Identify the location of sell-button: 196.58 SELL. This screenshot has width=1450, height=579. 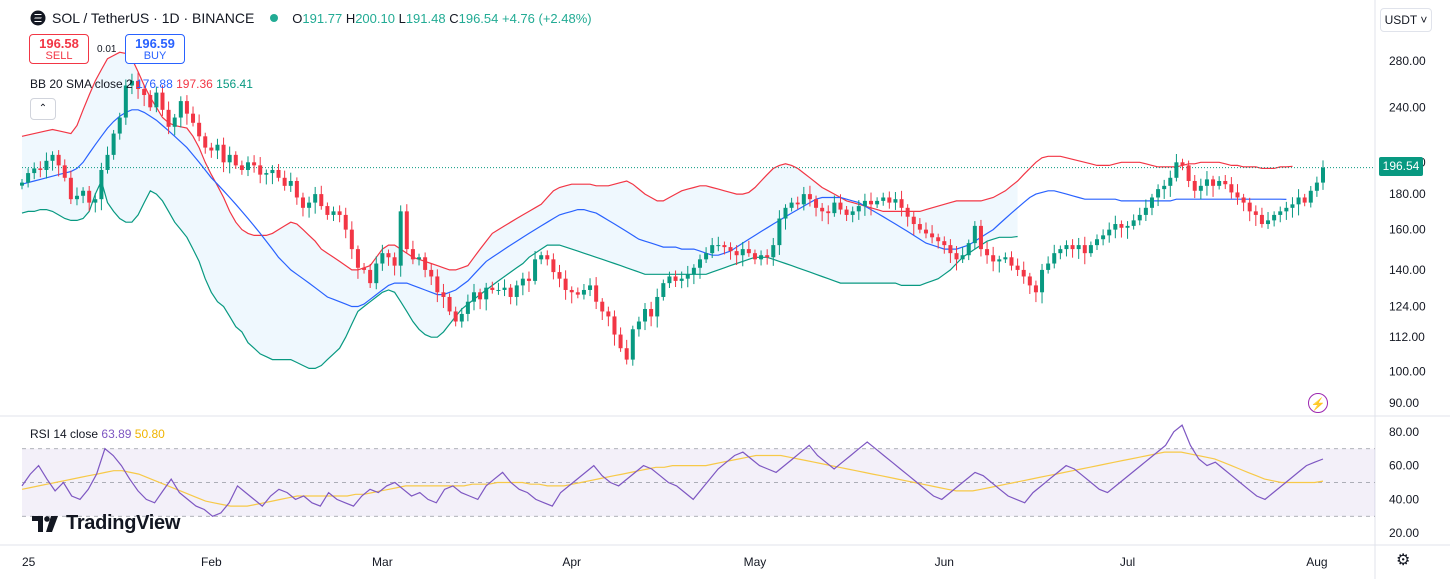
(59, 49).